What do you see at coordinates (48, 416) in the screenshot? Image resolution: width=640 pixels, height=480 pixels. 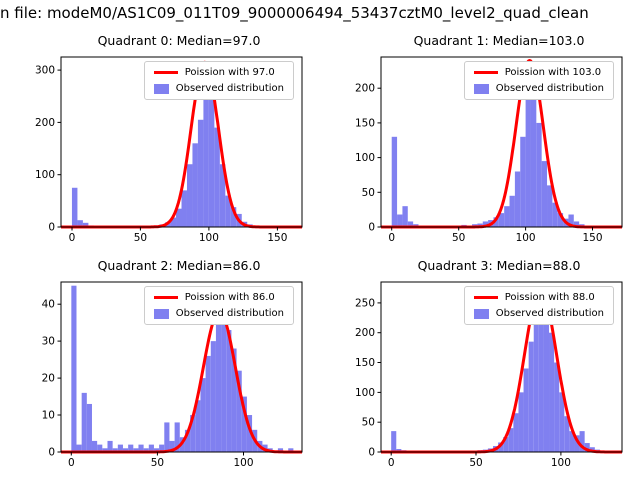 I see `y-tick-label: 10` at bounding box center [48, 416].